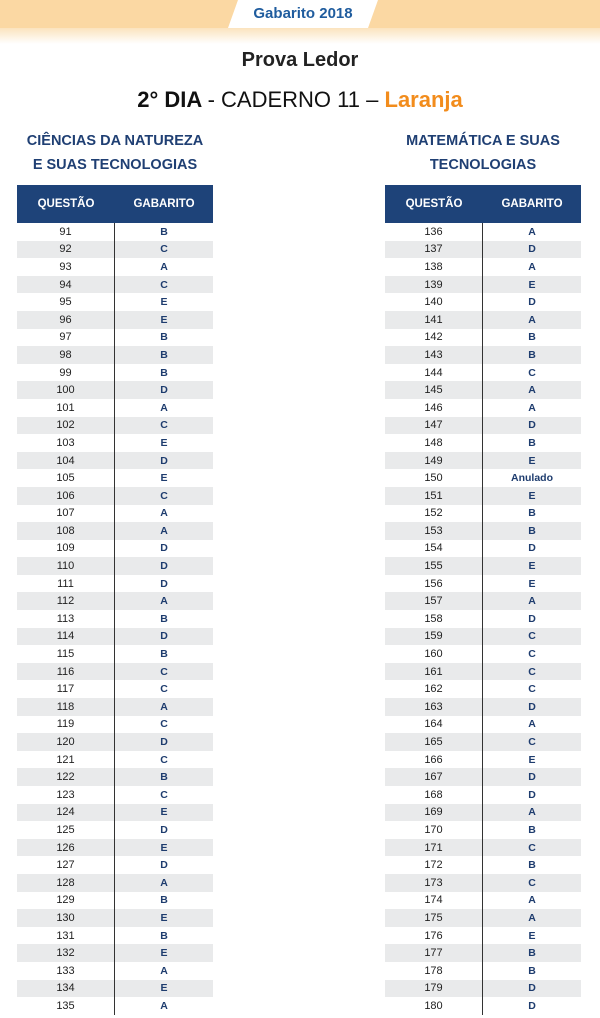 The height and width of the screenshot is (1018, 600). Describe the element at coordinates (66, 619) in the screenshot. I see `question-number: 113` at that location.